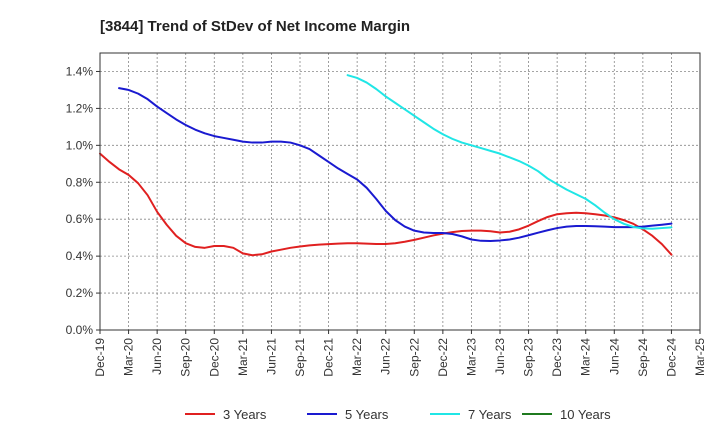 This screenshot has height=440, width=720. What do you see at coordinates (671, 357) in the screenshot?
I see `x-tick-label: Dec-24` at bounding box center [671, 357].